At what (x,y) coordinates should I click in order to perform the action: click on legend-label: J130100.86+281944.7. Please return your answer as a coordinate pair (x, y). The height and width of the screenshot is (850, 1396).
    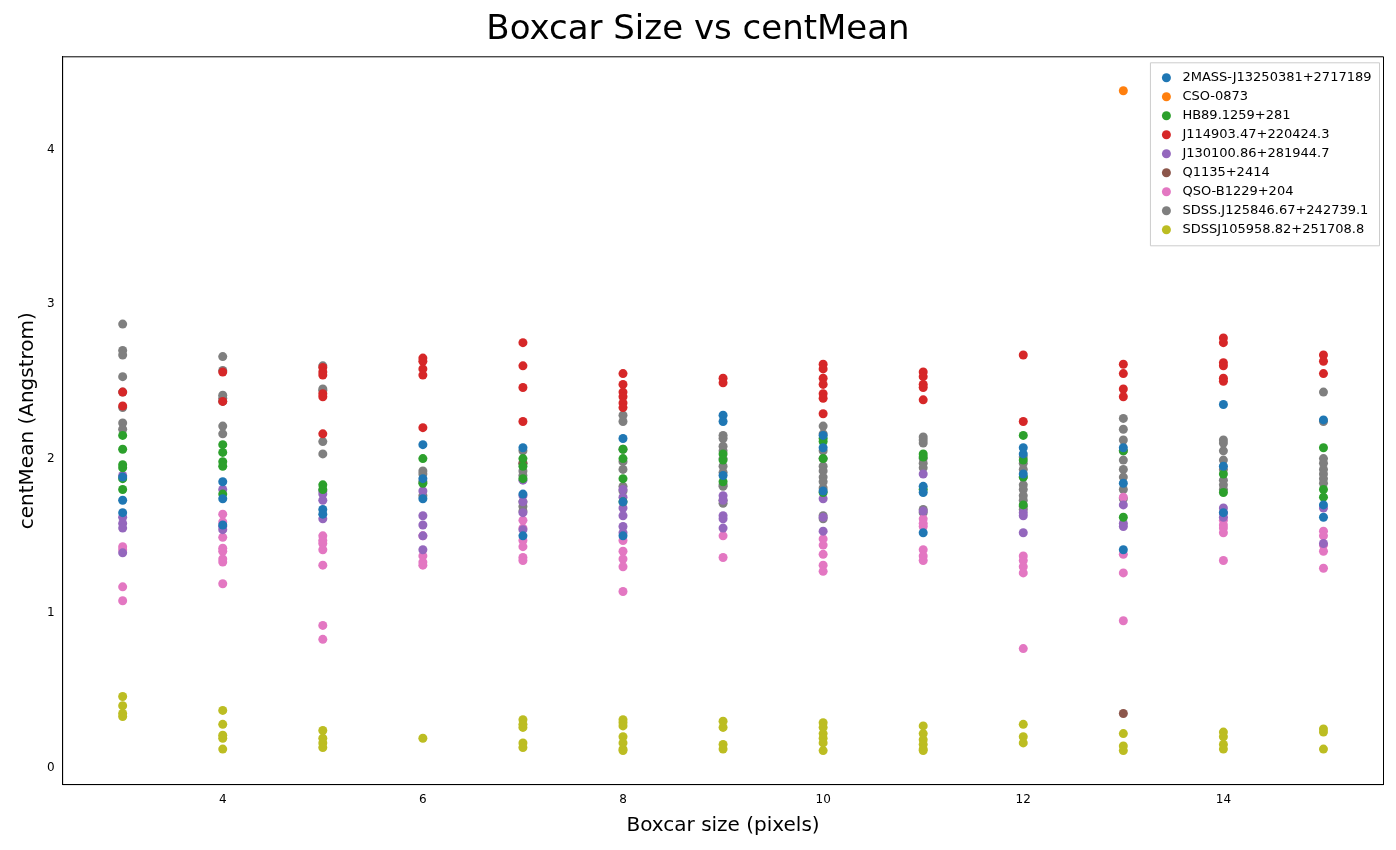
    Looking at the image, I should click on (1255, 153).